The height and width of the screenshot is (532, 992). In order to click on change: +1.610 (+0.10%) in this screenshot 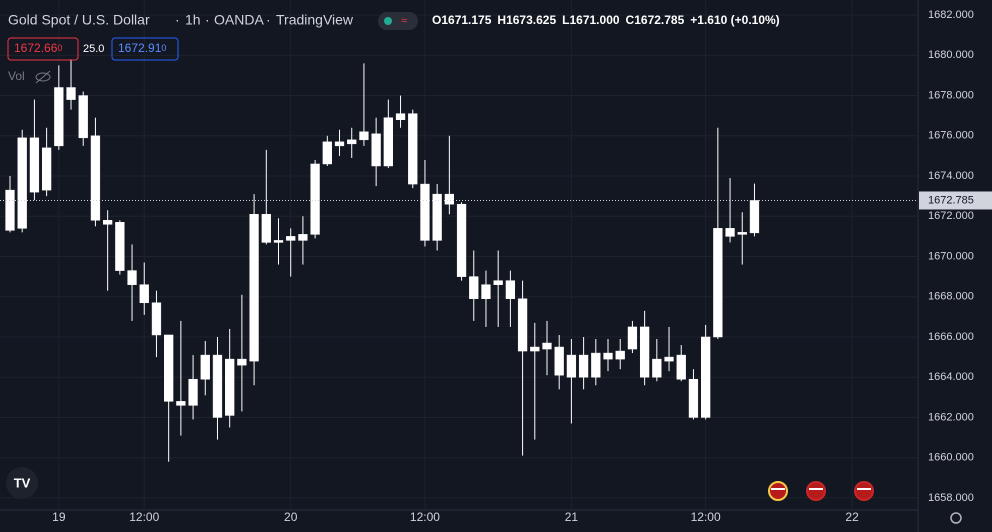, I will do `click(734, 20)`.